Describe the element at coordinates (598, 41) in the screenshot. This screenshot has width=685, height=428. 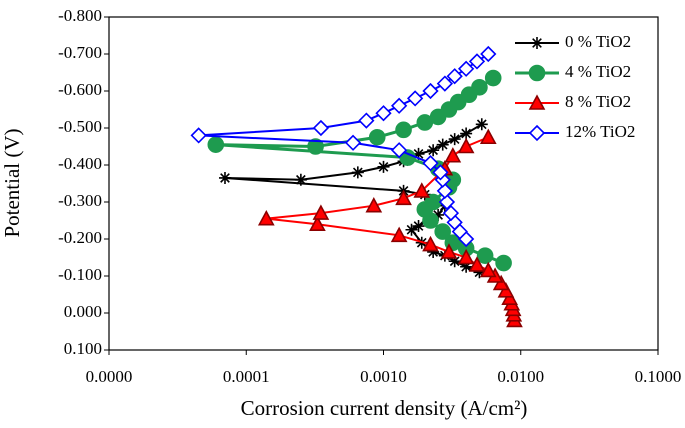
I see `legend-label: 0 % TiO2` at that location.